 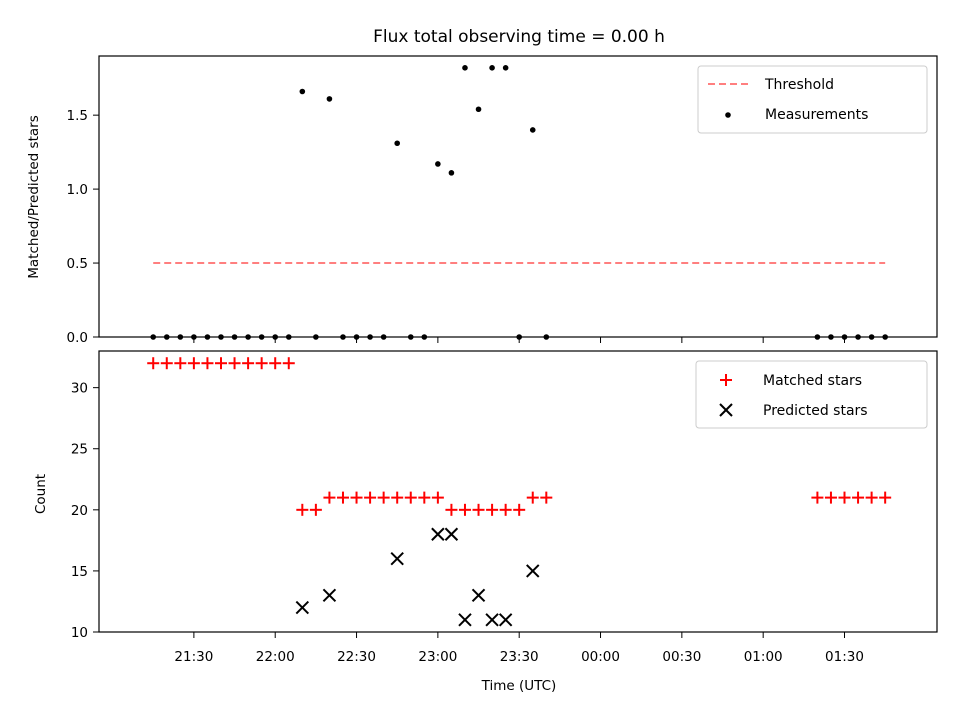 I want to click on chart-title: Flux total observing time = 0.00 h, so click(x=519, y=37).